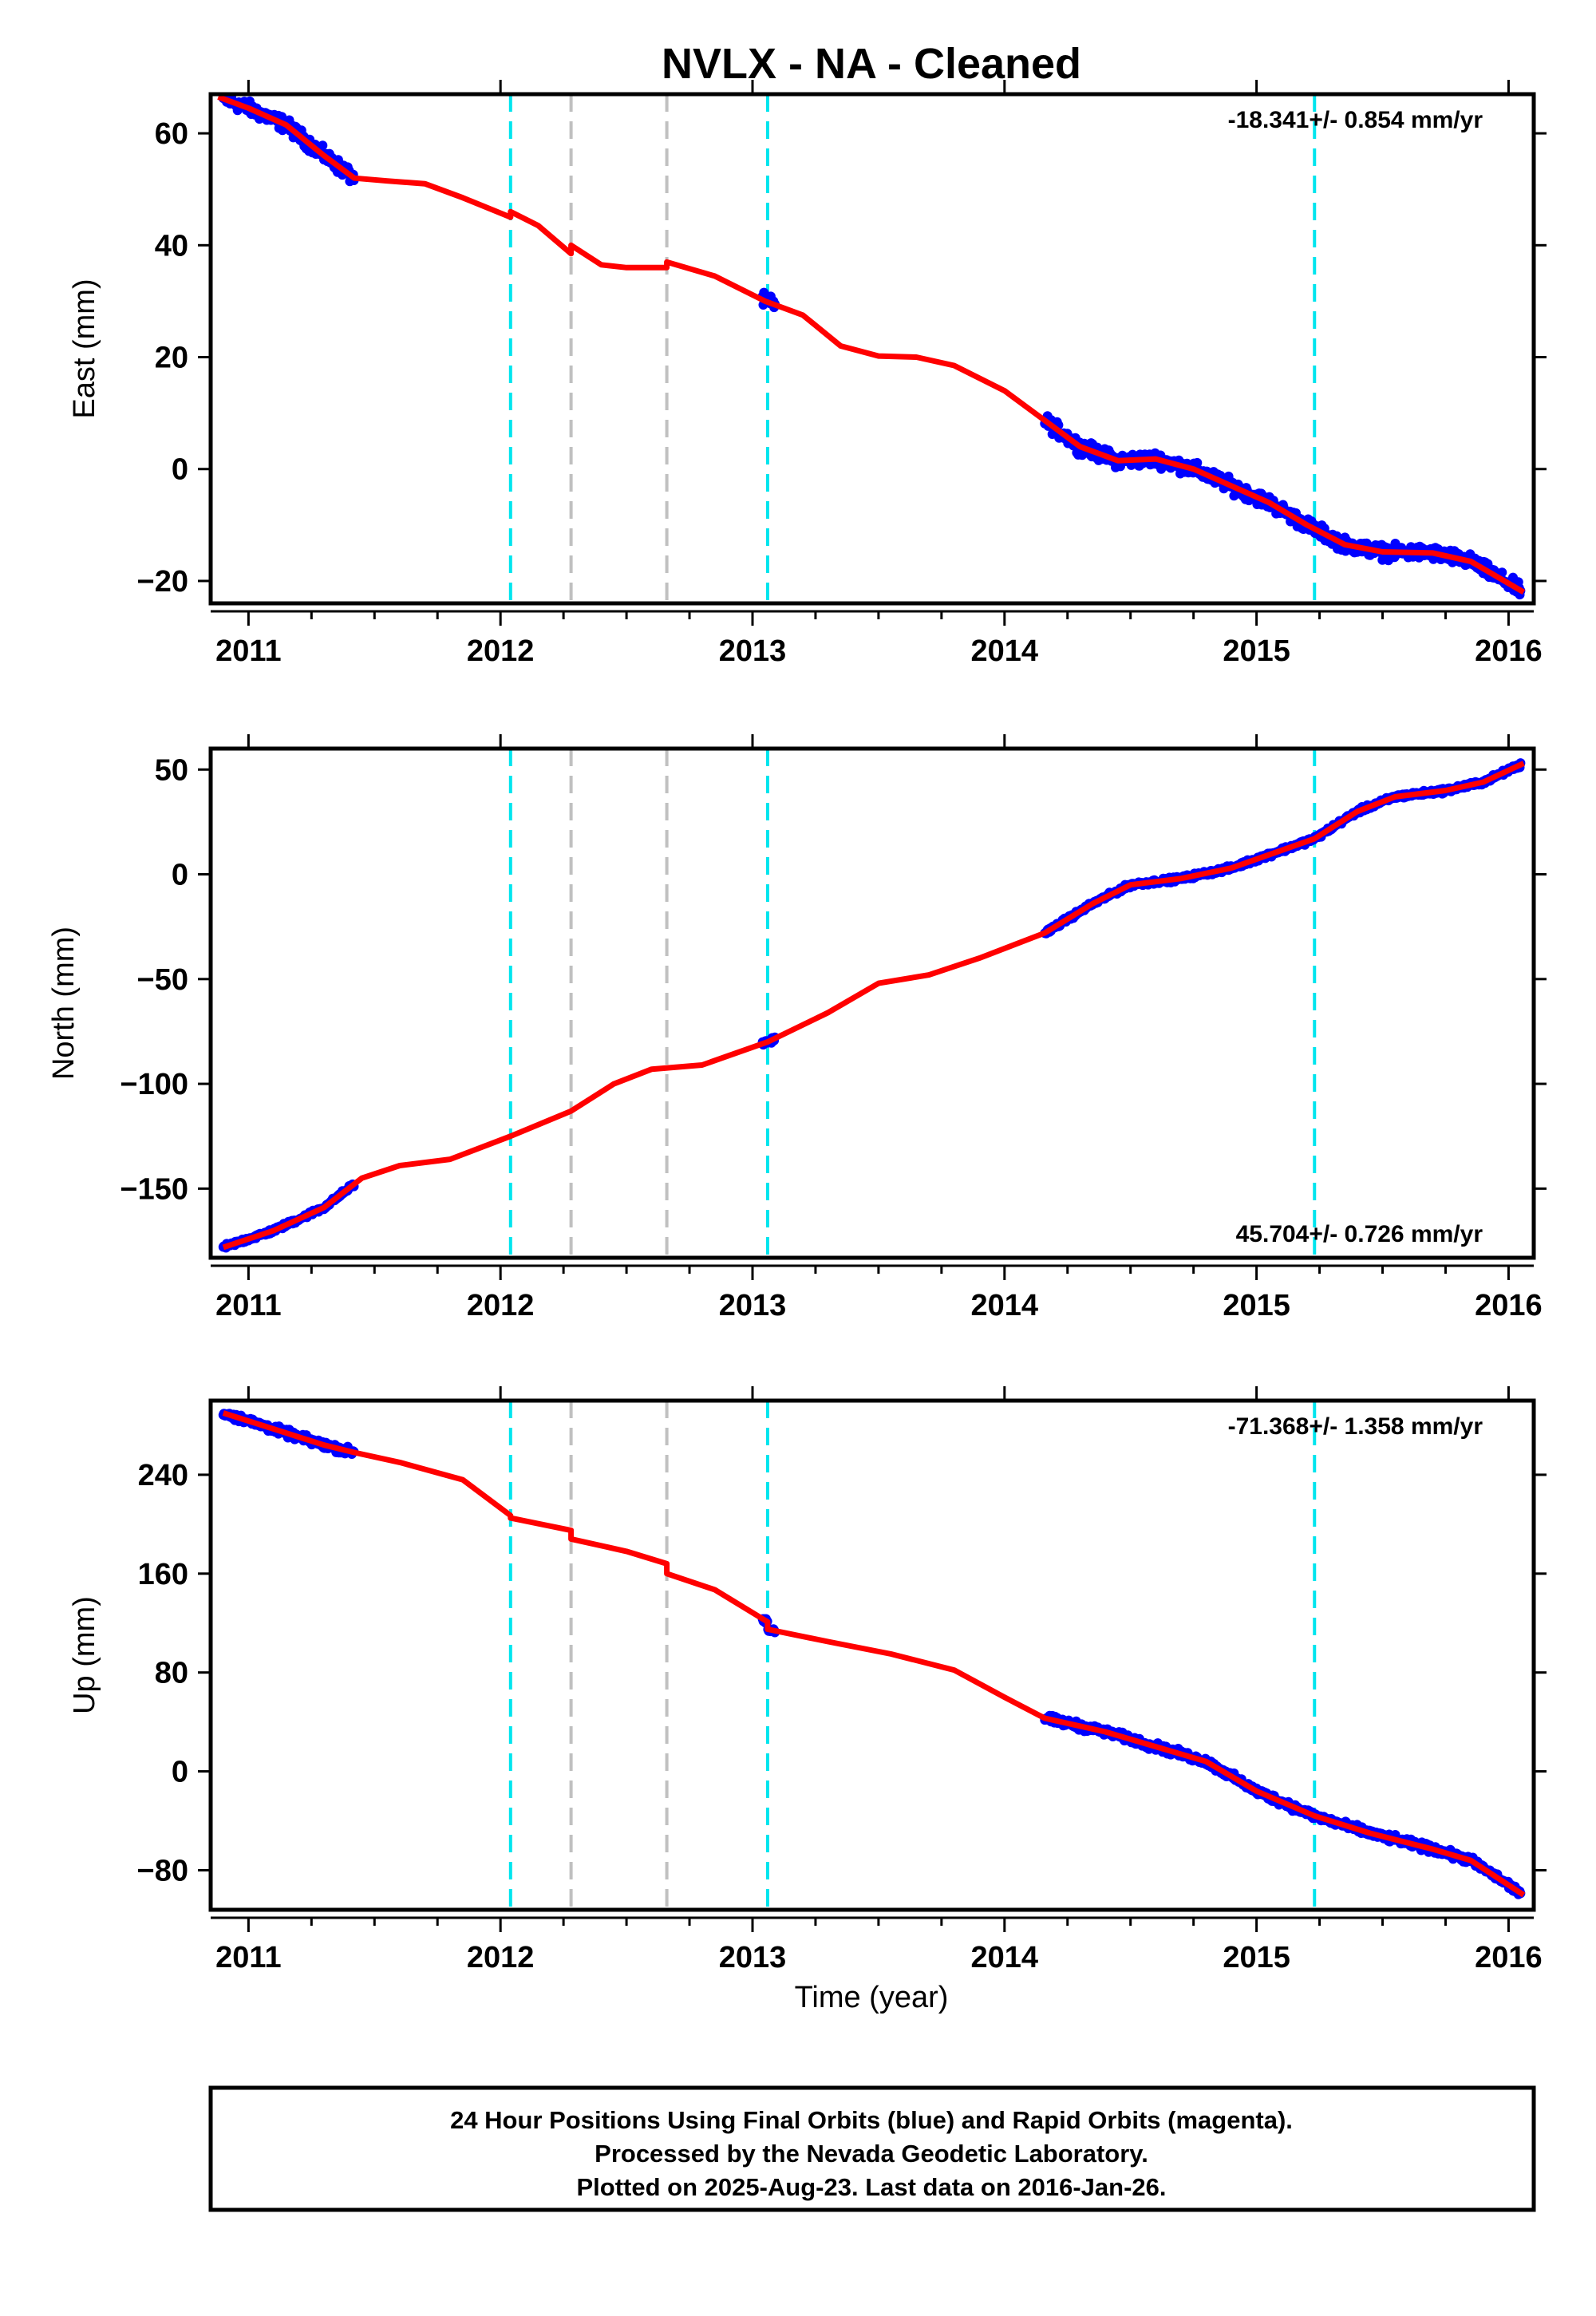 This screenshot has width=1596, height=2316. I want to click on chart-title: NVLX - NA - Cleaned, so click(871, 64).